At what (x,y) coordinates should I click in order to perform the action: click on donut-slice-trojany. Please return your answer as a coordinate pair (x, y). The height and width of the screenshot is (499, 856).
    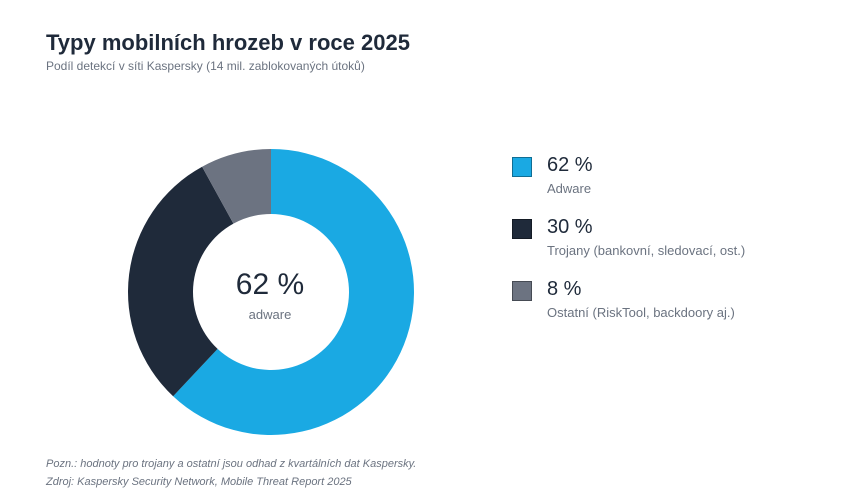
    Looking at the image, I should click on (180, 281).